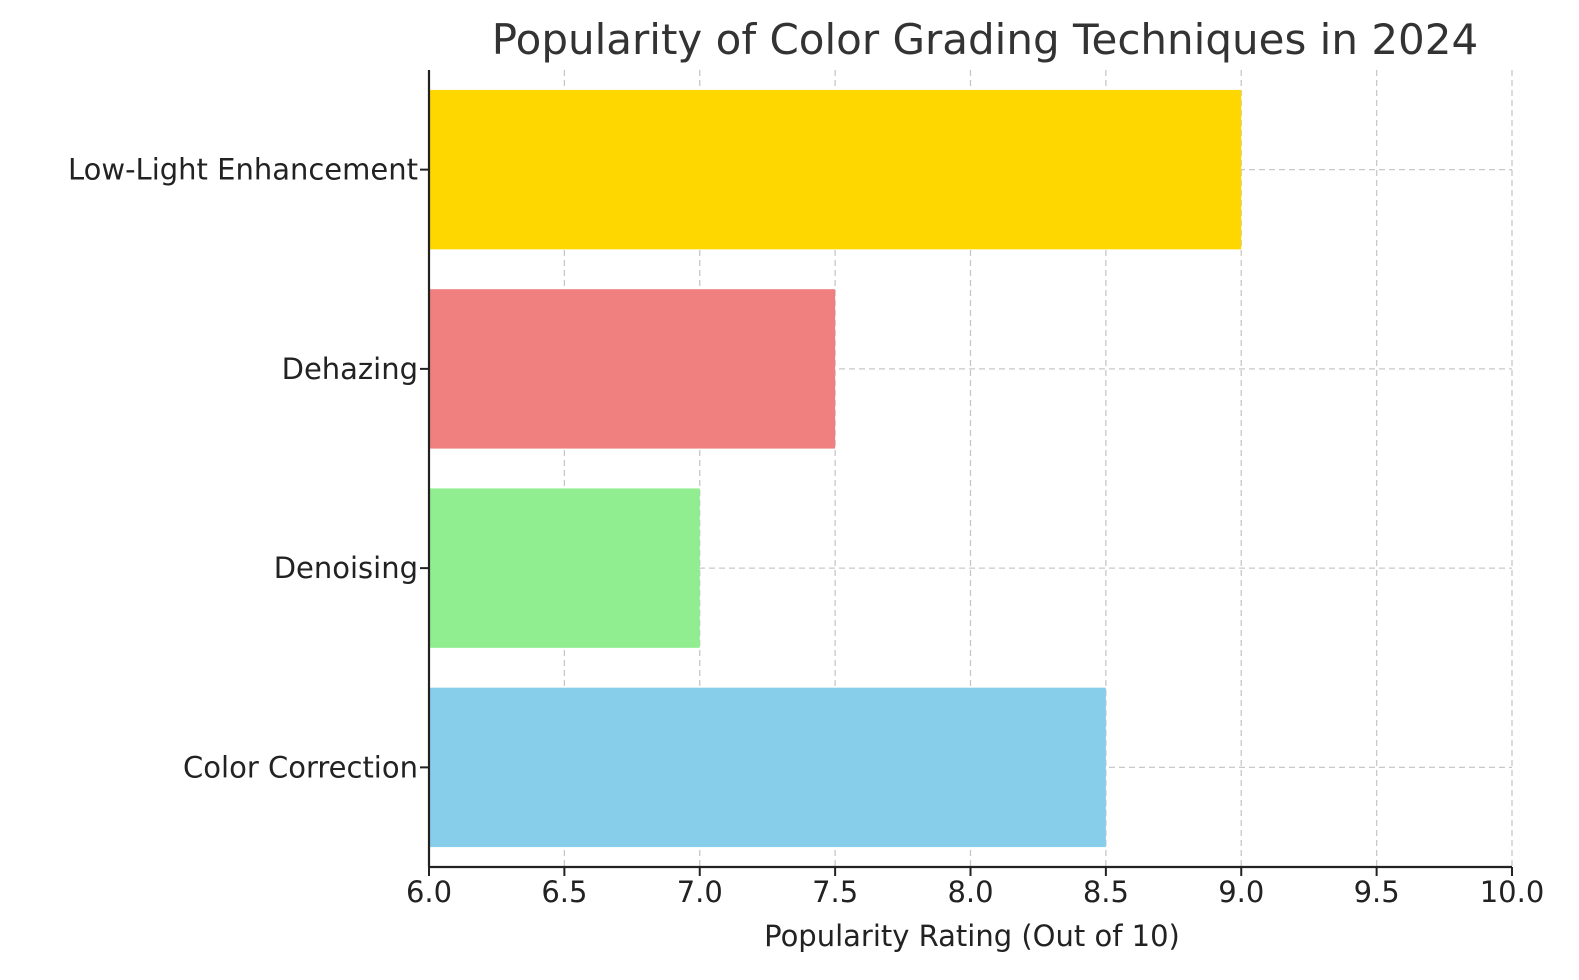  I want to click on bar-denoising, so click(564, 568).